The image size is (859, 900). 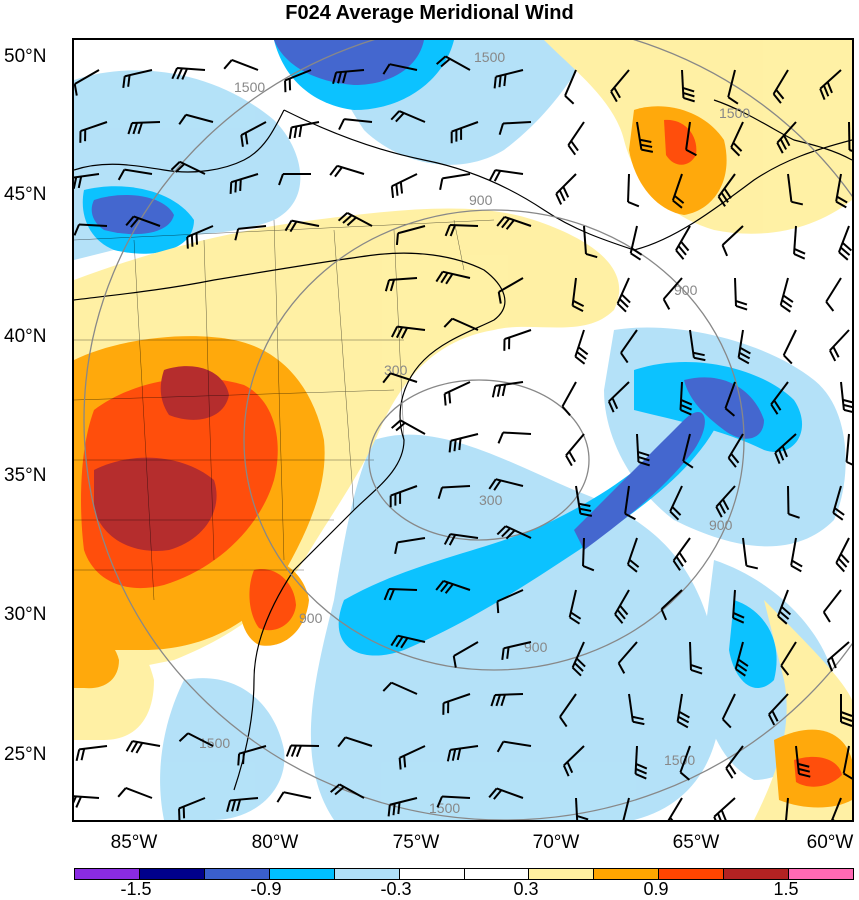 I want to click on lon-label-75w: 75°W, so click(x=416, y=842).